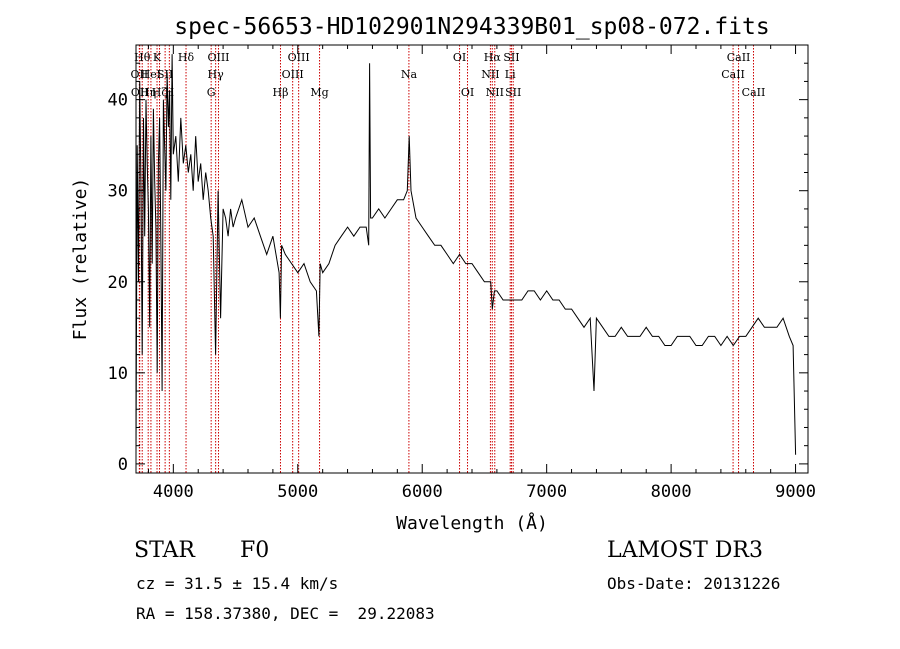  Describe the element at coordinates (511, 57) in the screenshot. I see `line-label-24: SII` at that location.